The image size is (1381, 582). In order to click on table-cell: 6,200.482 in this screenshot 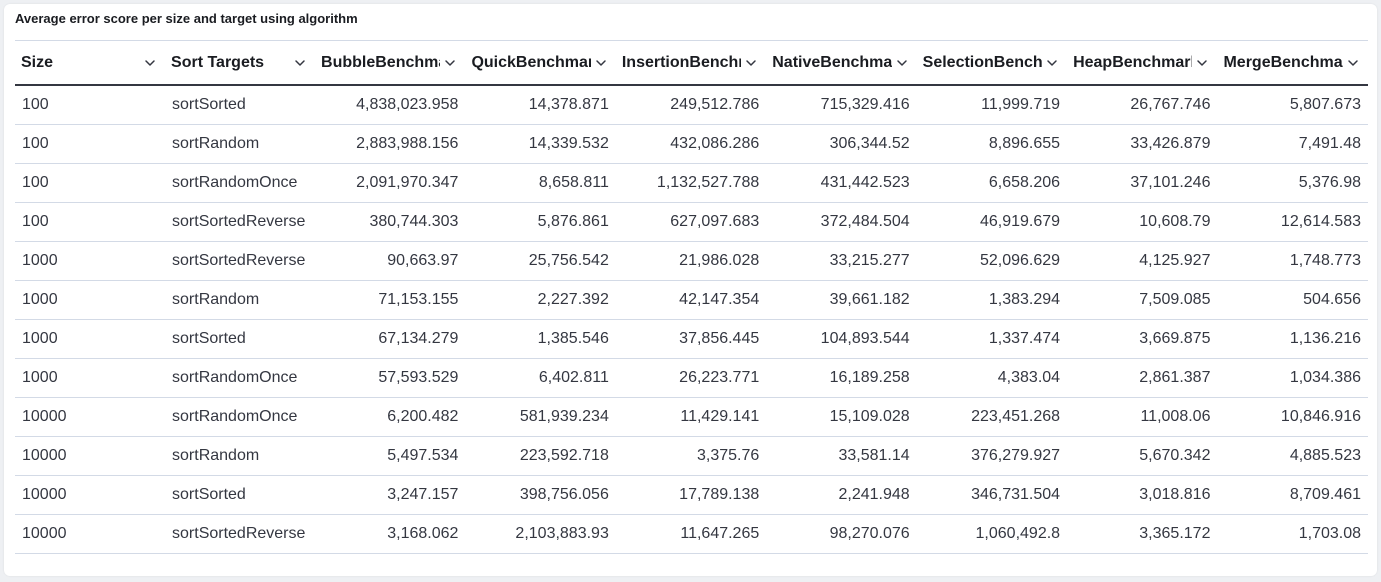, I will do `click(390, 417)`.